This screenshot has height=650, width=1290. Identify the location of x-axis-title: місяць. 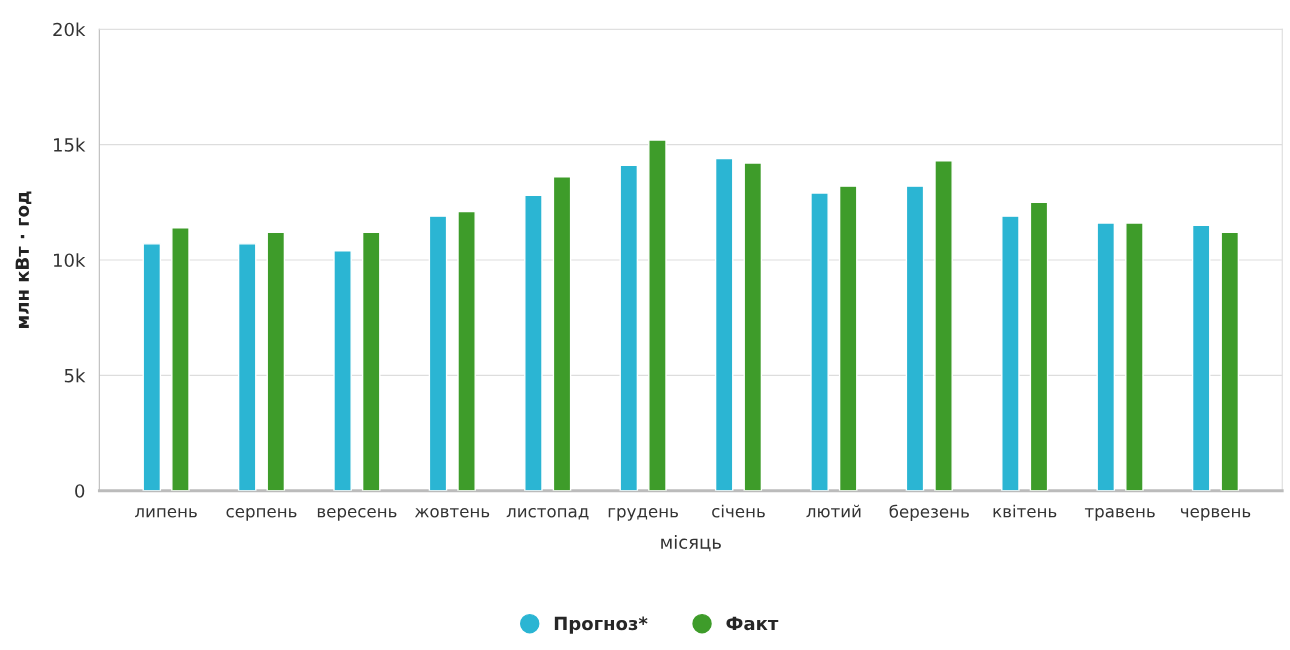
(691, 543).